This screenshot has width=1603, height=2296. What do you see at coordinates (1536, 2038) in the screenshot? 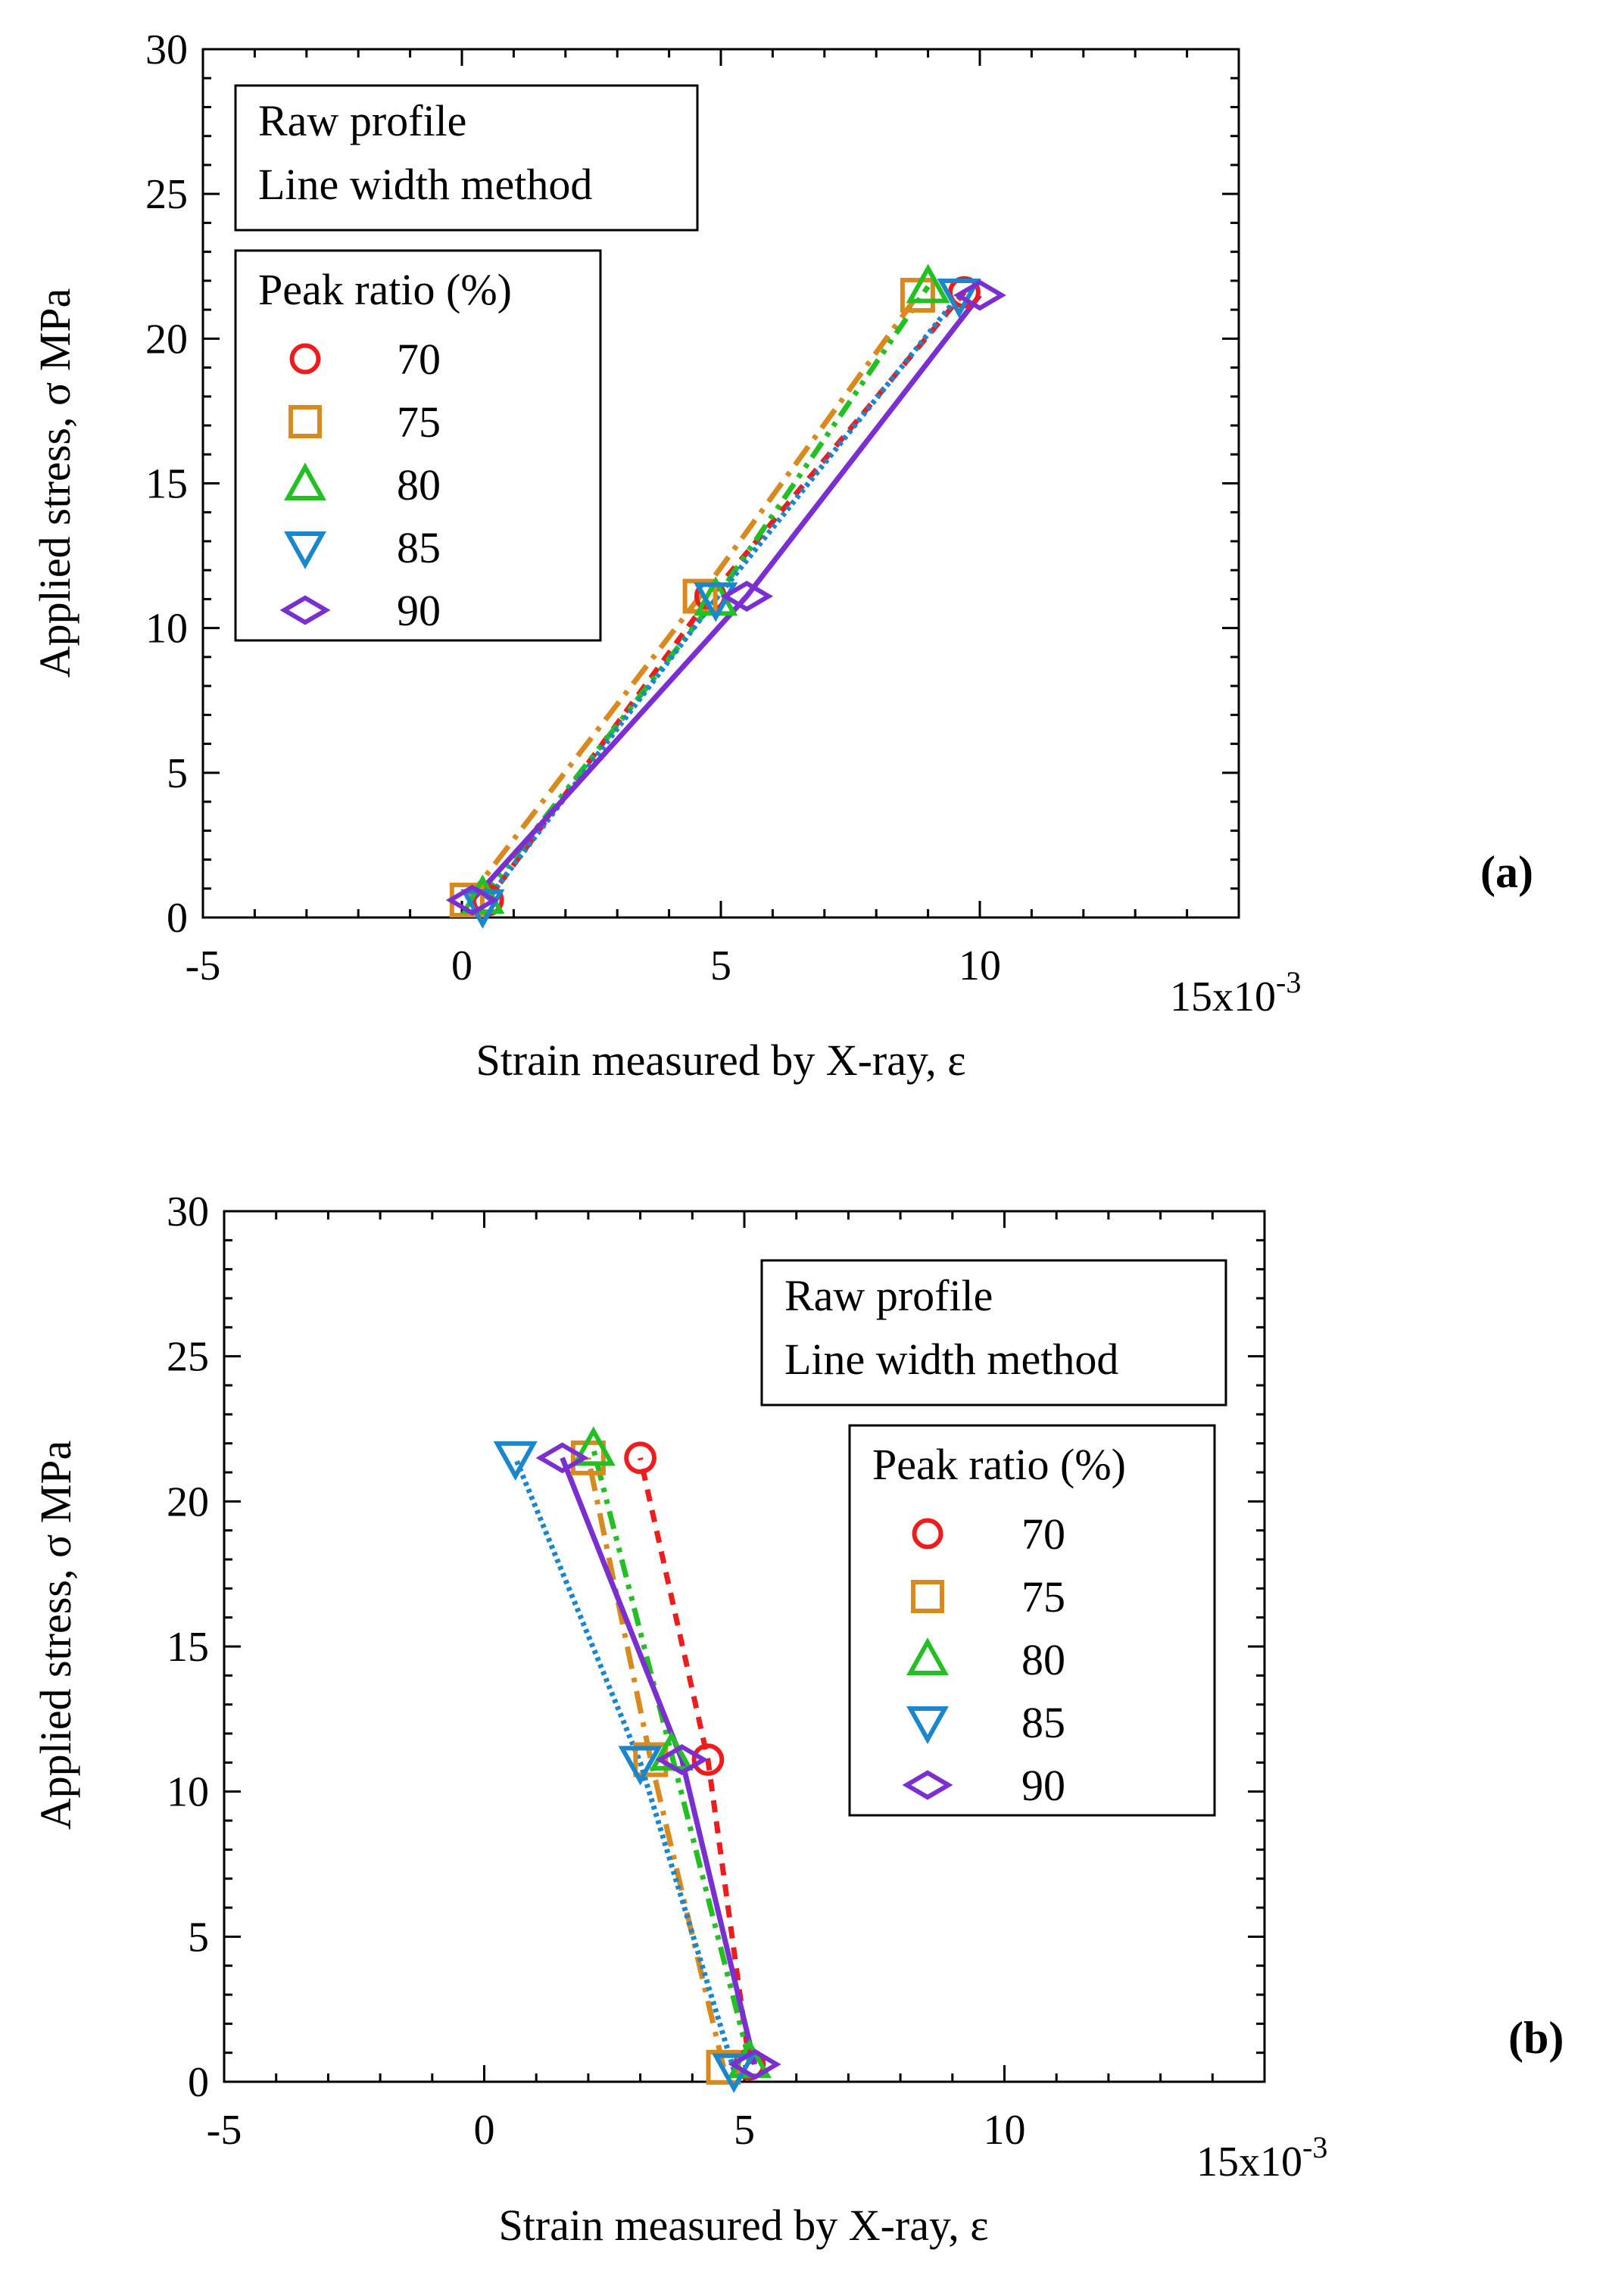
I see `panel-label: (b)` at bounding box center [1536, 2038].